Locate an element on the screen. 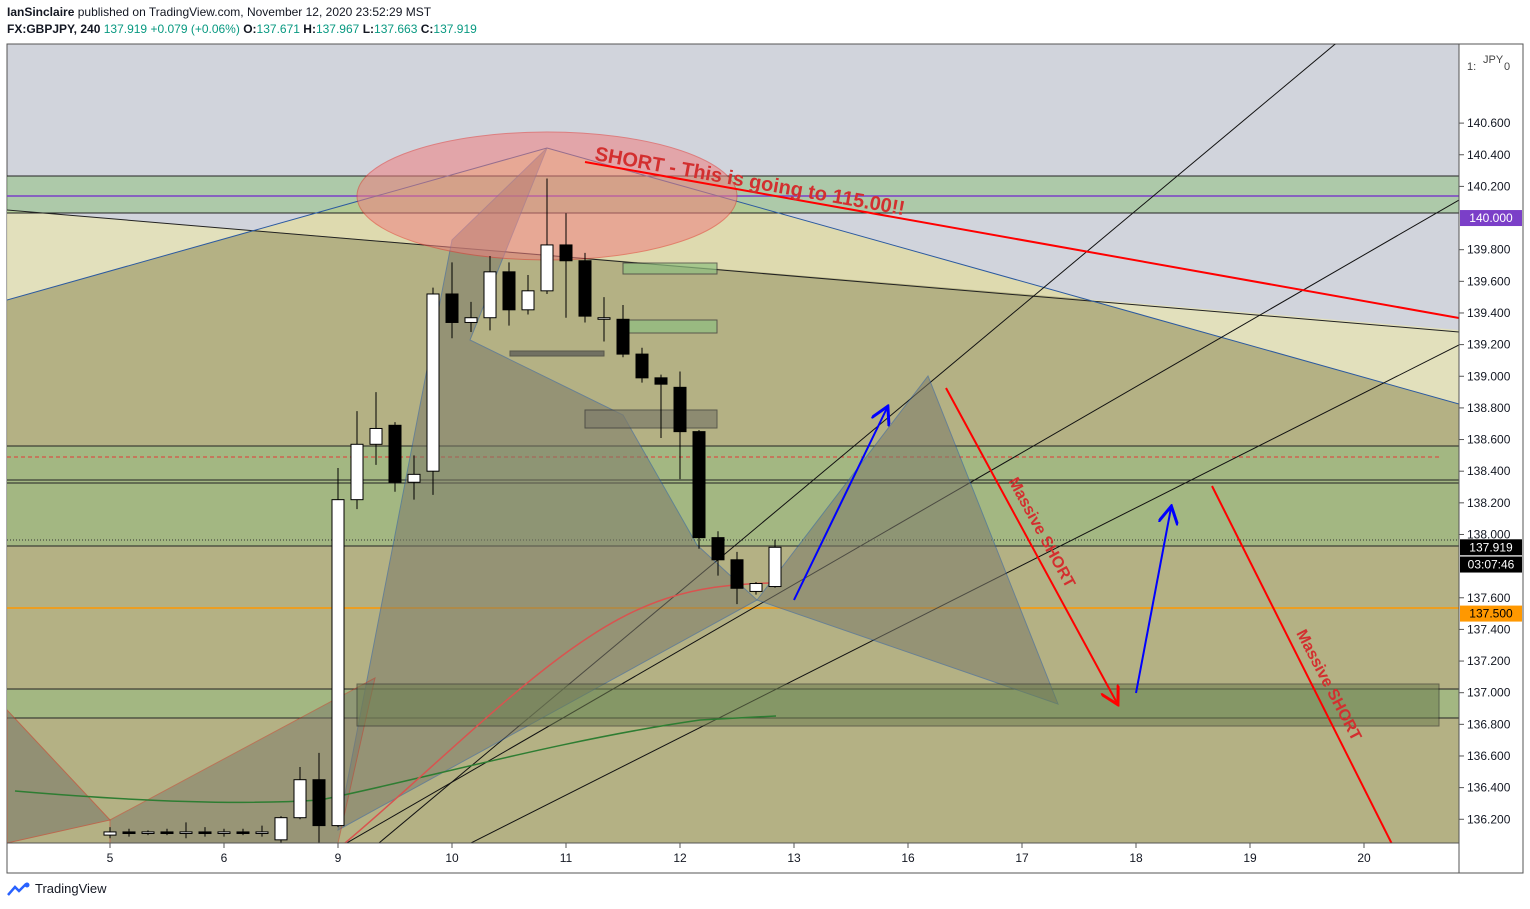  y-tick-label: 138.200 is located at coordinates (1489, 503).